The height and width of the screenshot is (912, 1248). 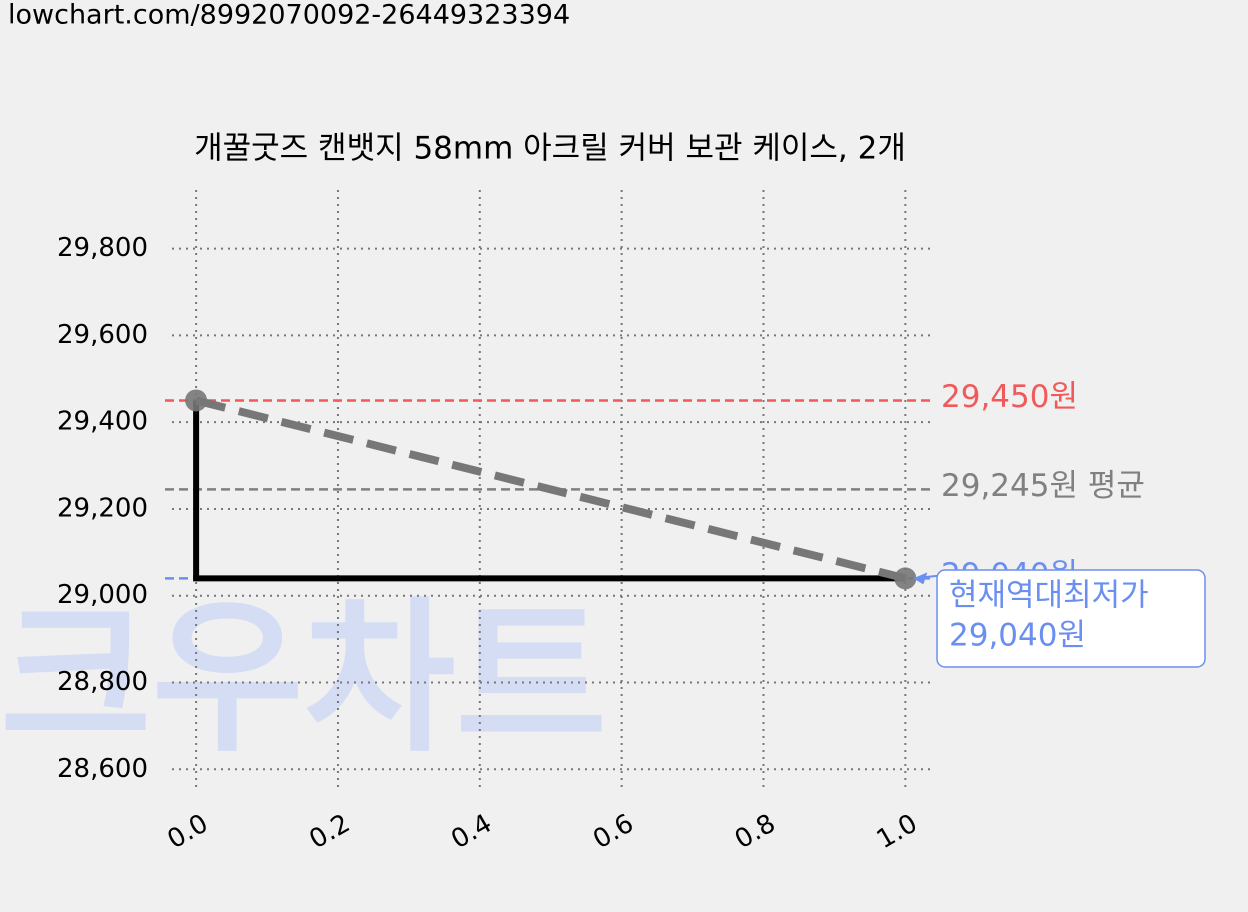 What do you see at coordinates (102, 682) in the screenshot?
I see `y-tick-label: 28,800` at bounding box center [102, 682].